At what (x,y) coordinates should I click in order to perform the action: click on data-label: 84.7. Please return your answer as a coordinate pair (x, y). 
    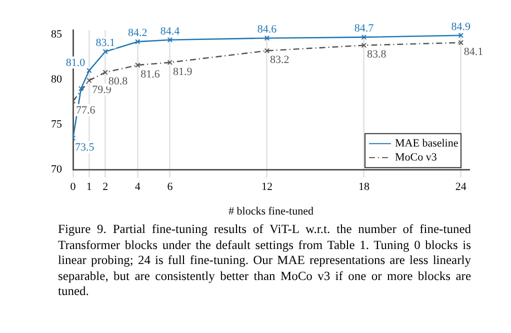
    Looking at the image, I should click on (364, 28).